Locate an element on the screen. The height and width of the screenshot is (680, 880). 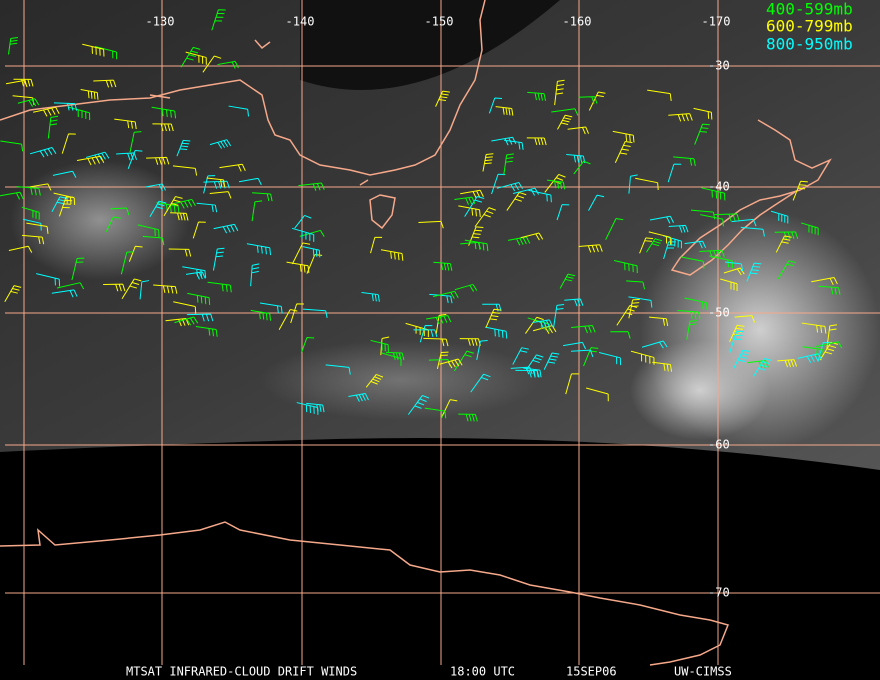
lon-labels: -130 -140 -150 -160 -170 is located at coordinates (438, 22).